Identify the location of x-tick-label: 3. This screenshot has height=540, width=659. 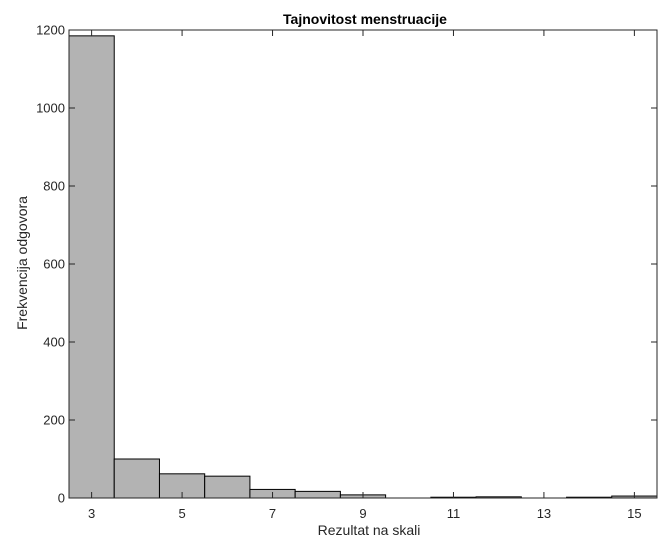
(91, 513).